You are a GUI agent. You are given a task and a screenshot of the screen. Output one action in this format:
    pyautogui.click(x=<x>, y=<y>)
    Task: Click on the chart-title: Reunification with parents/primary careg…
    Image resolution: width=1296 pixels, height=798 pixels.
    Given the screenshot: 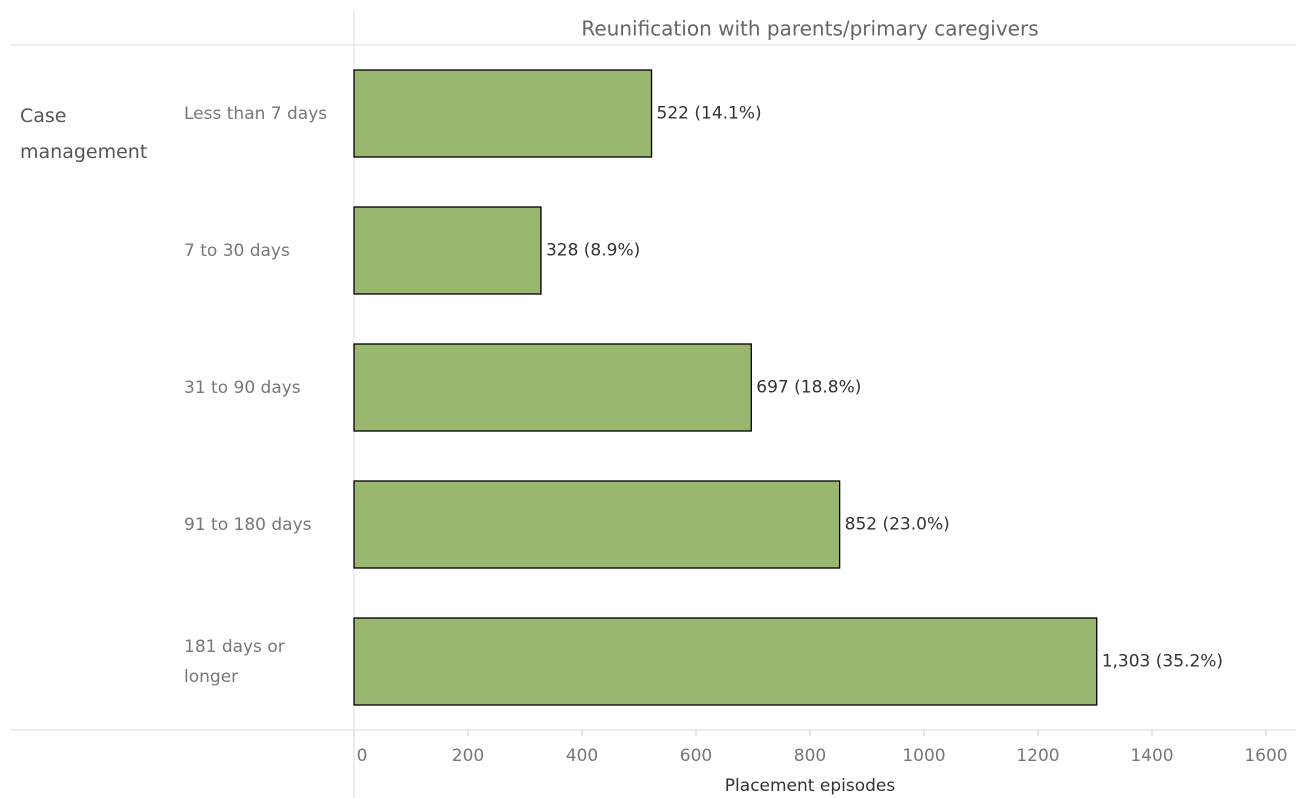 What is the action you would take?
    pyautogui.click(x=809, y=29)
    